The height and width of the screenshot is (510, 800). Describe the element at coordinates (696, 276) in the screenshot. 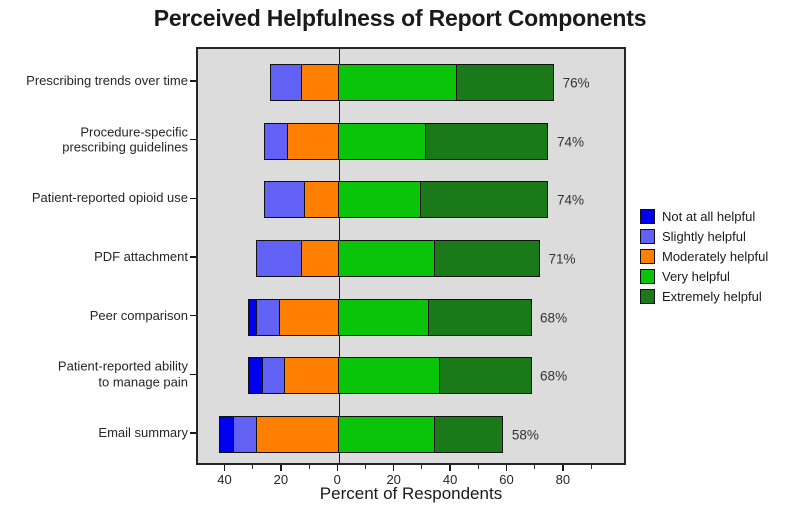

I see `legend-label: Very helpful` at that location.